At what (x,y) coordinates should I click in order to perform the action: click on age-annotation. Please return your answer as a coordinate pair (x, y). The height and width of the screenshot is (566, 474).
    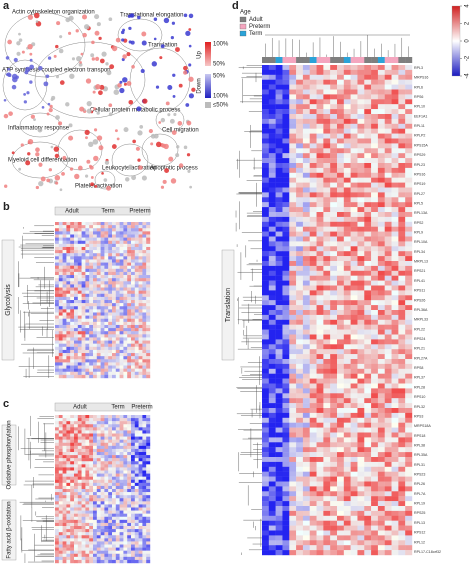
    Looking at the image, I should click on (300, 60).